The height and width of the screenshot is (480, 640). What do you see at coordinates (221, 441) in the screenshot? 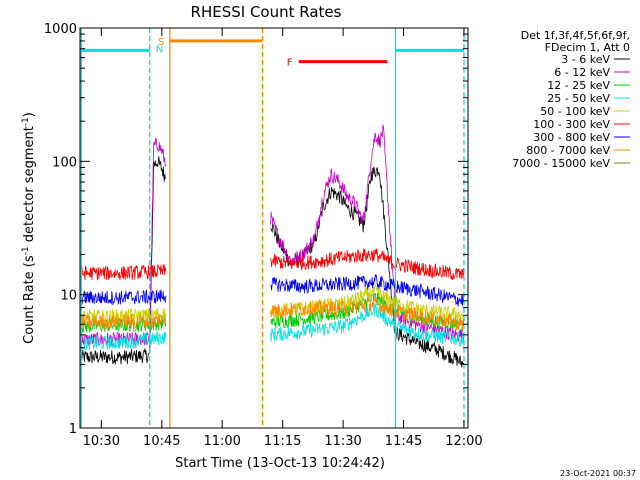
I see `x-tick-label-2: 11:00` at bounding box center [221, 441].